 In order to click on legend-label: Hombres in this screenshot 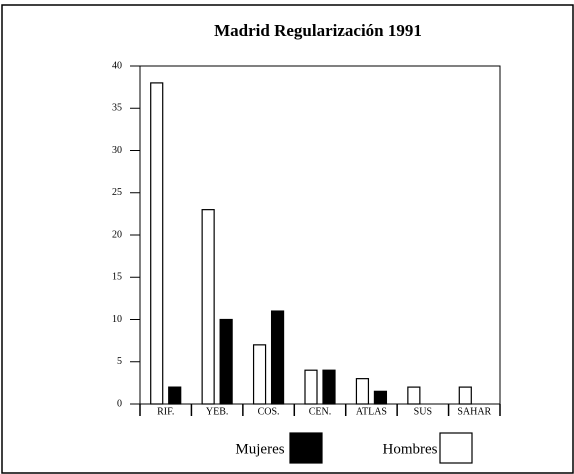, I will do `click(410, 449)`.